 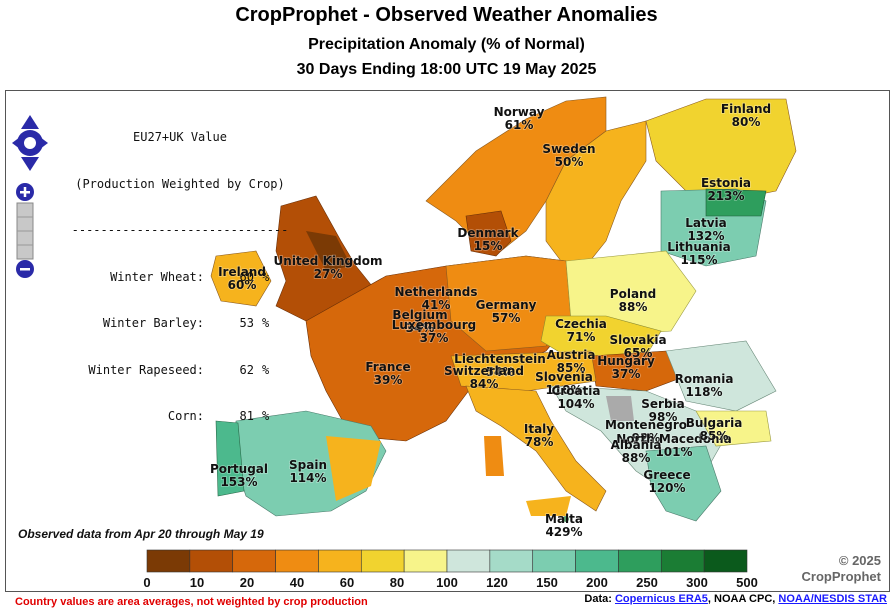 I want to click on copyright: © 2025 CropProphet, so click(x=841, y=569).